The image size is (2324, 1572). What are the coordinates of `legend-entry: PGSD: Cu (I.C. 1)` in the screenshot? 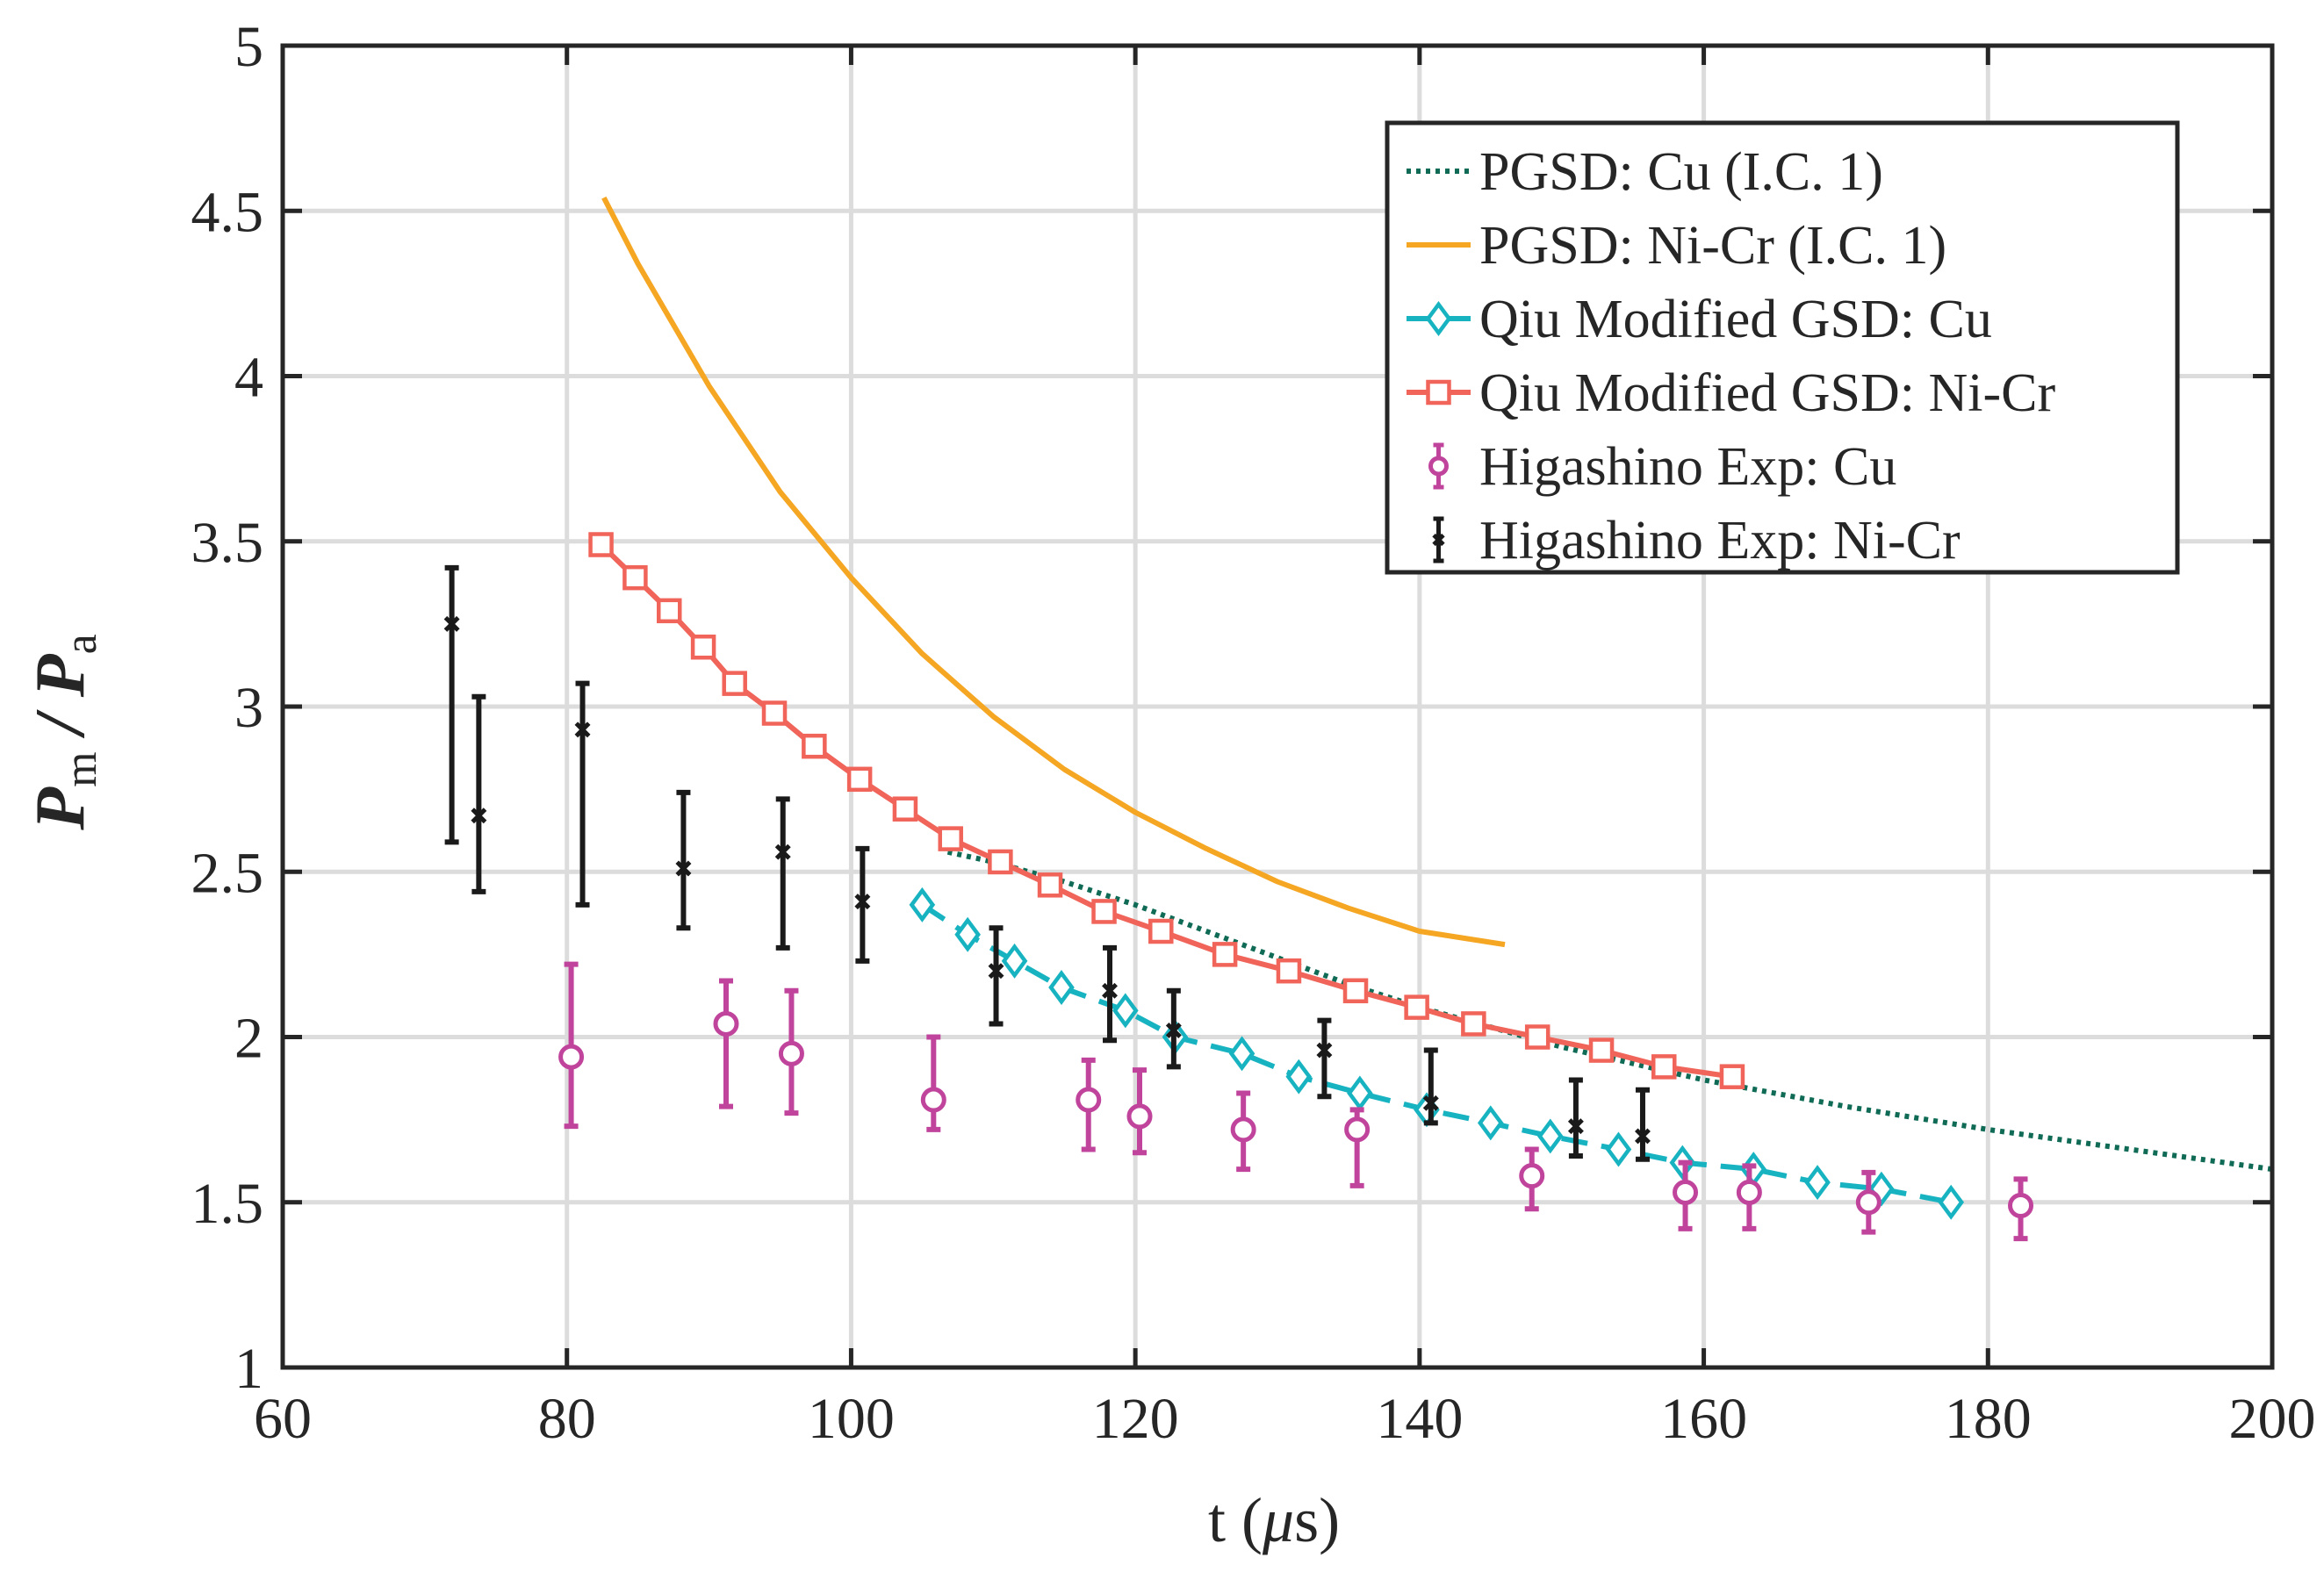 It's located at (1645, 172).